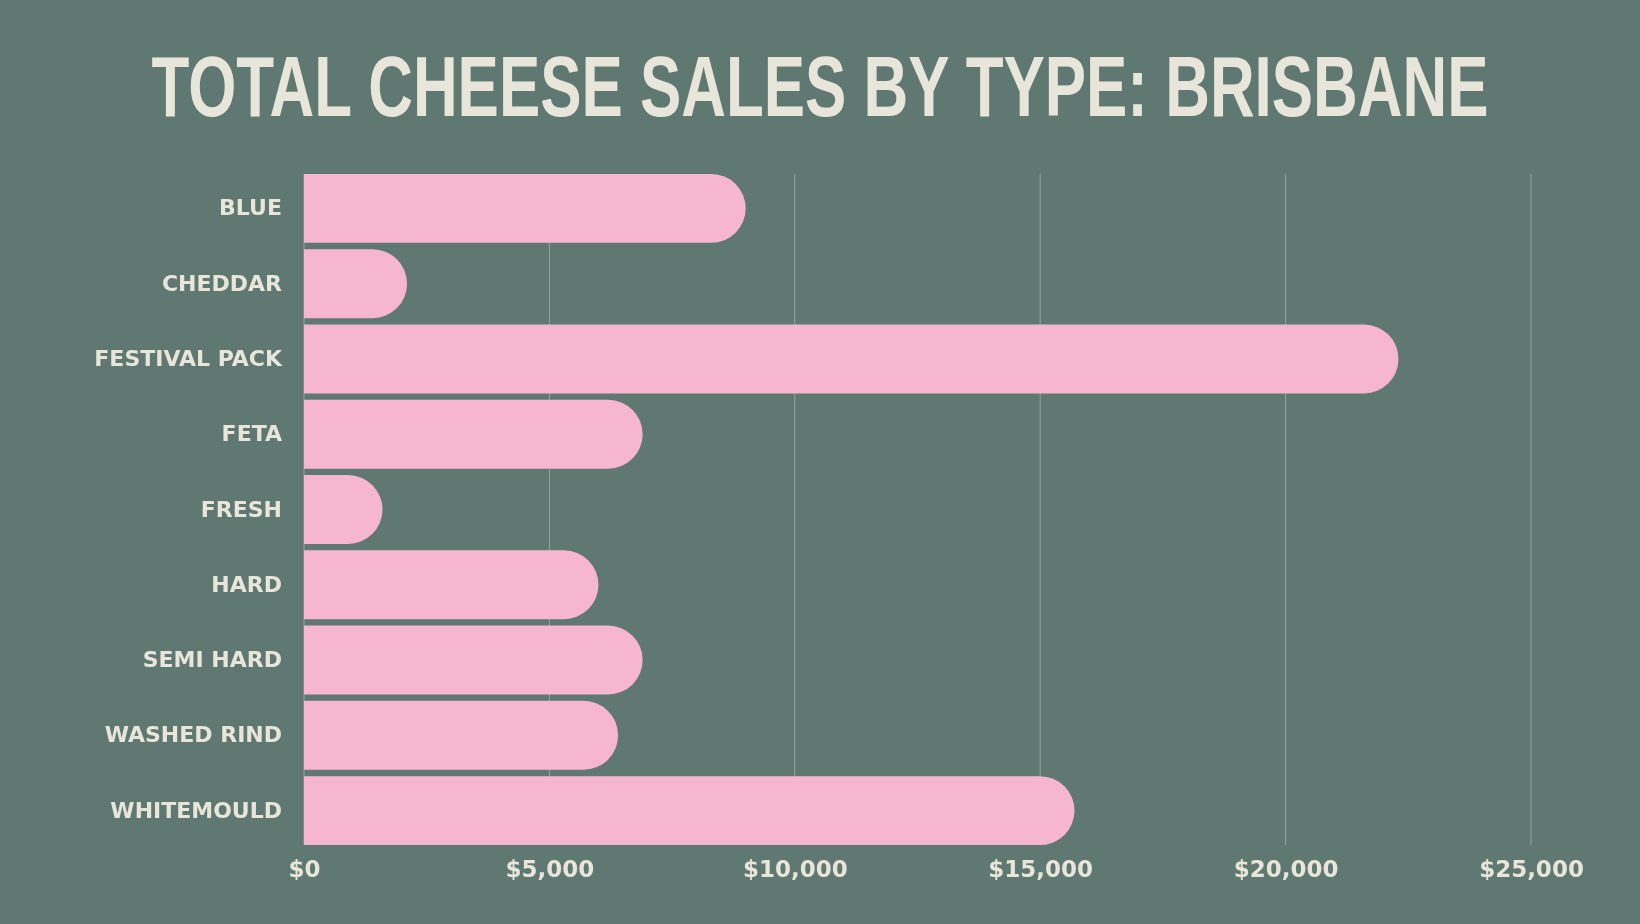  Describe the element at coordinates (196, 810) in the screenshot. I see `y-tick-label: WHITEMOULD` at that location.